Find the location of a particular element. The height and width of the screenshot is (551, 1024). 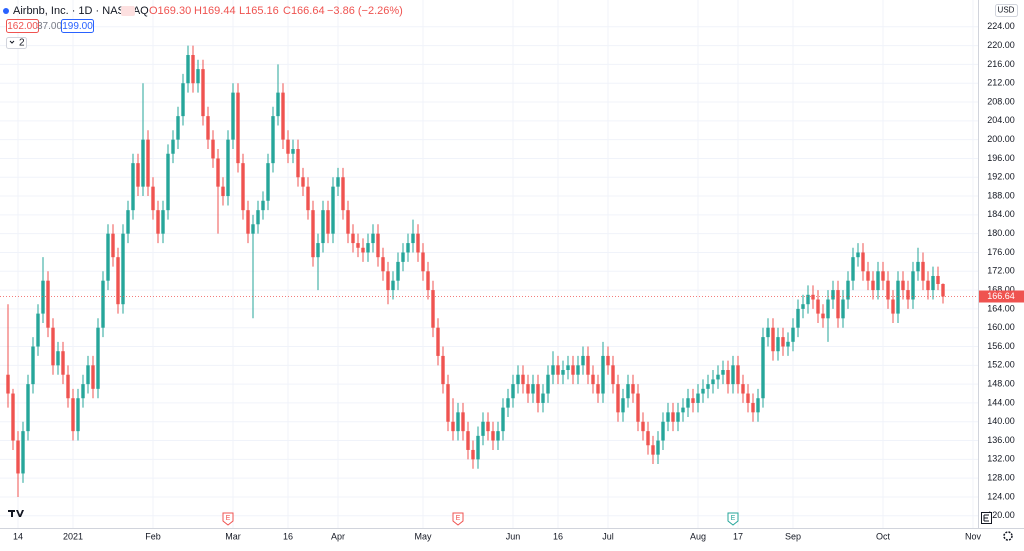

indicators-toggle is located at coordinates (16, 43).